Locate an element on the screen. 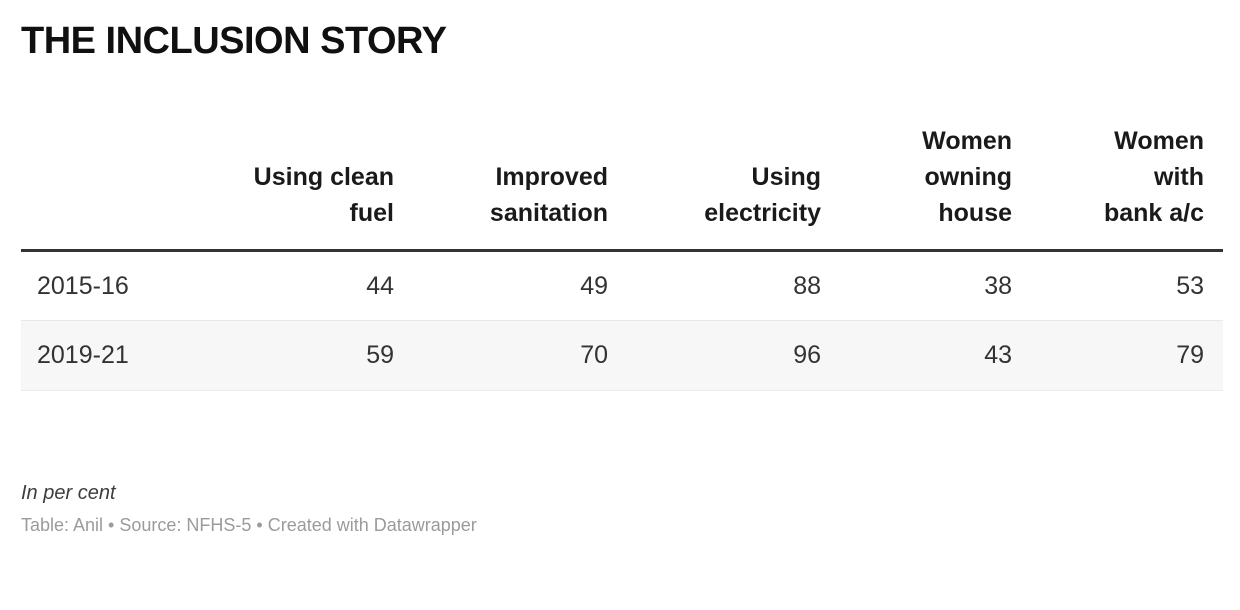 This screenshot has height=610, width=1240. page-title: THE INCLUSION STORY is located at coordinates (234, 41).